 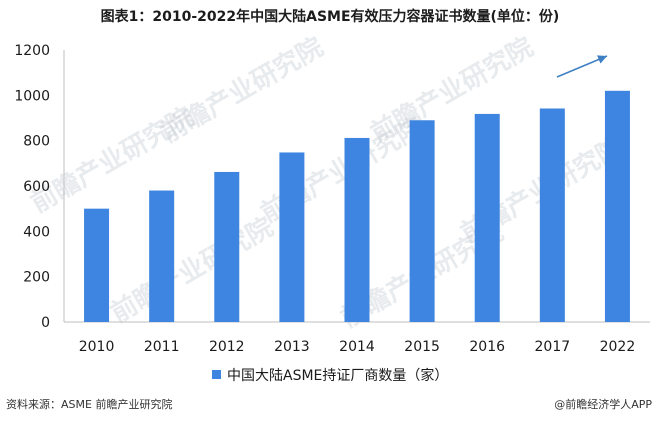 I want to click on x-tick-label: 2016, so click(x=487, y=347).